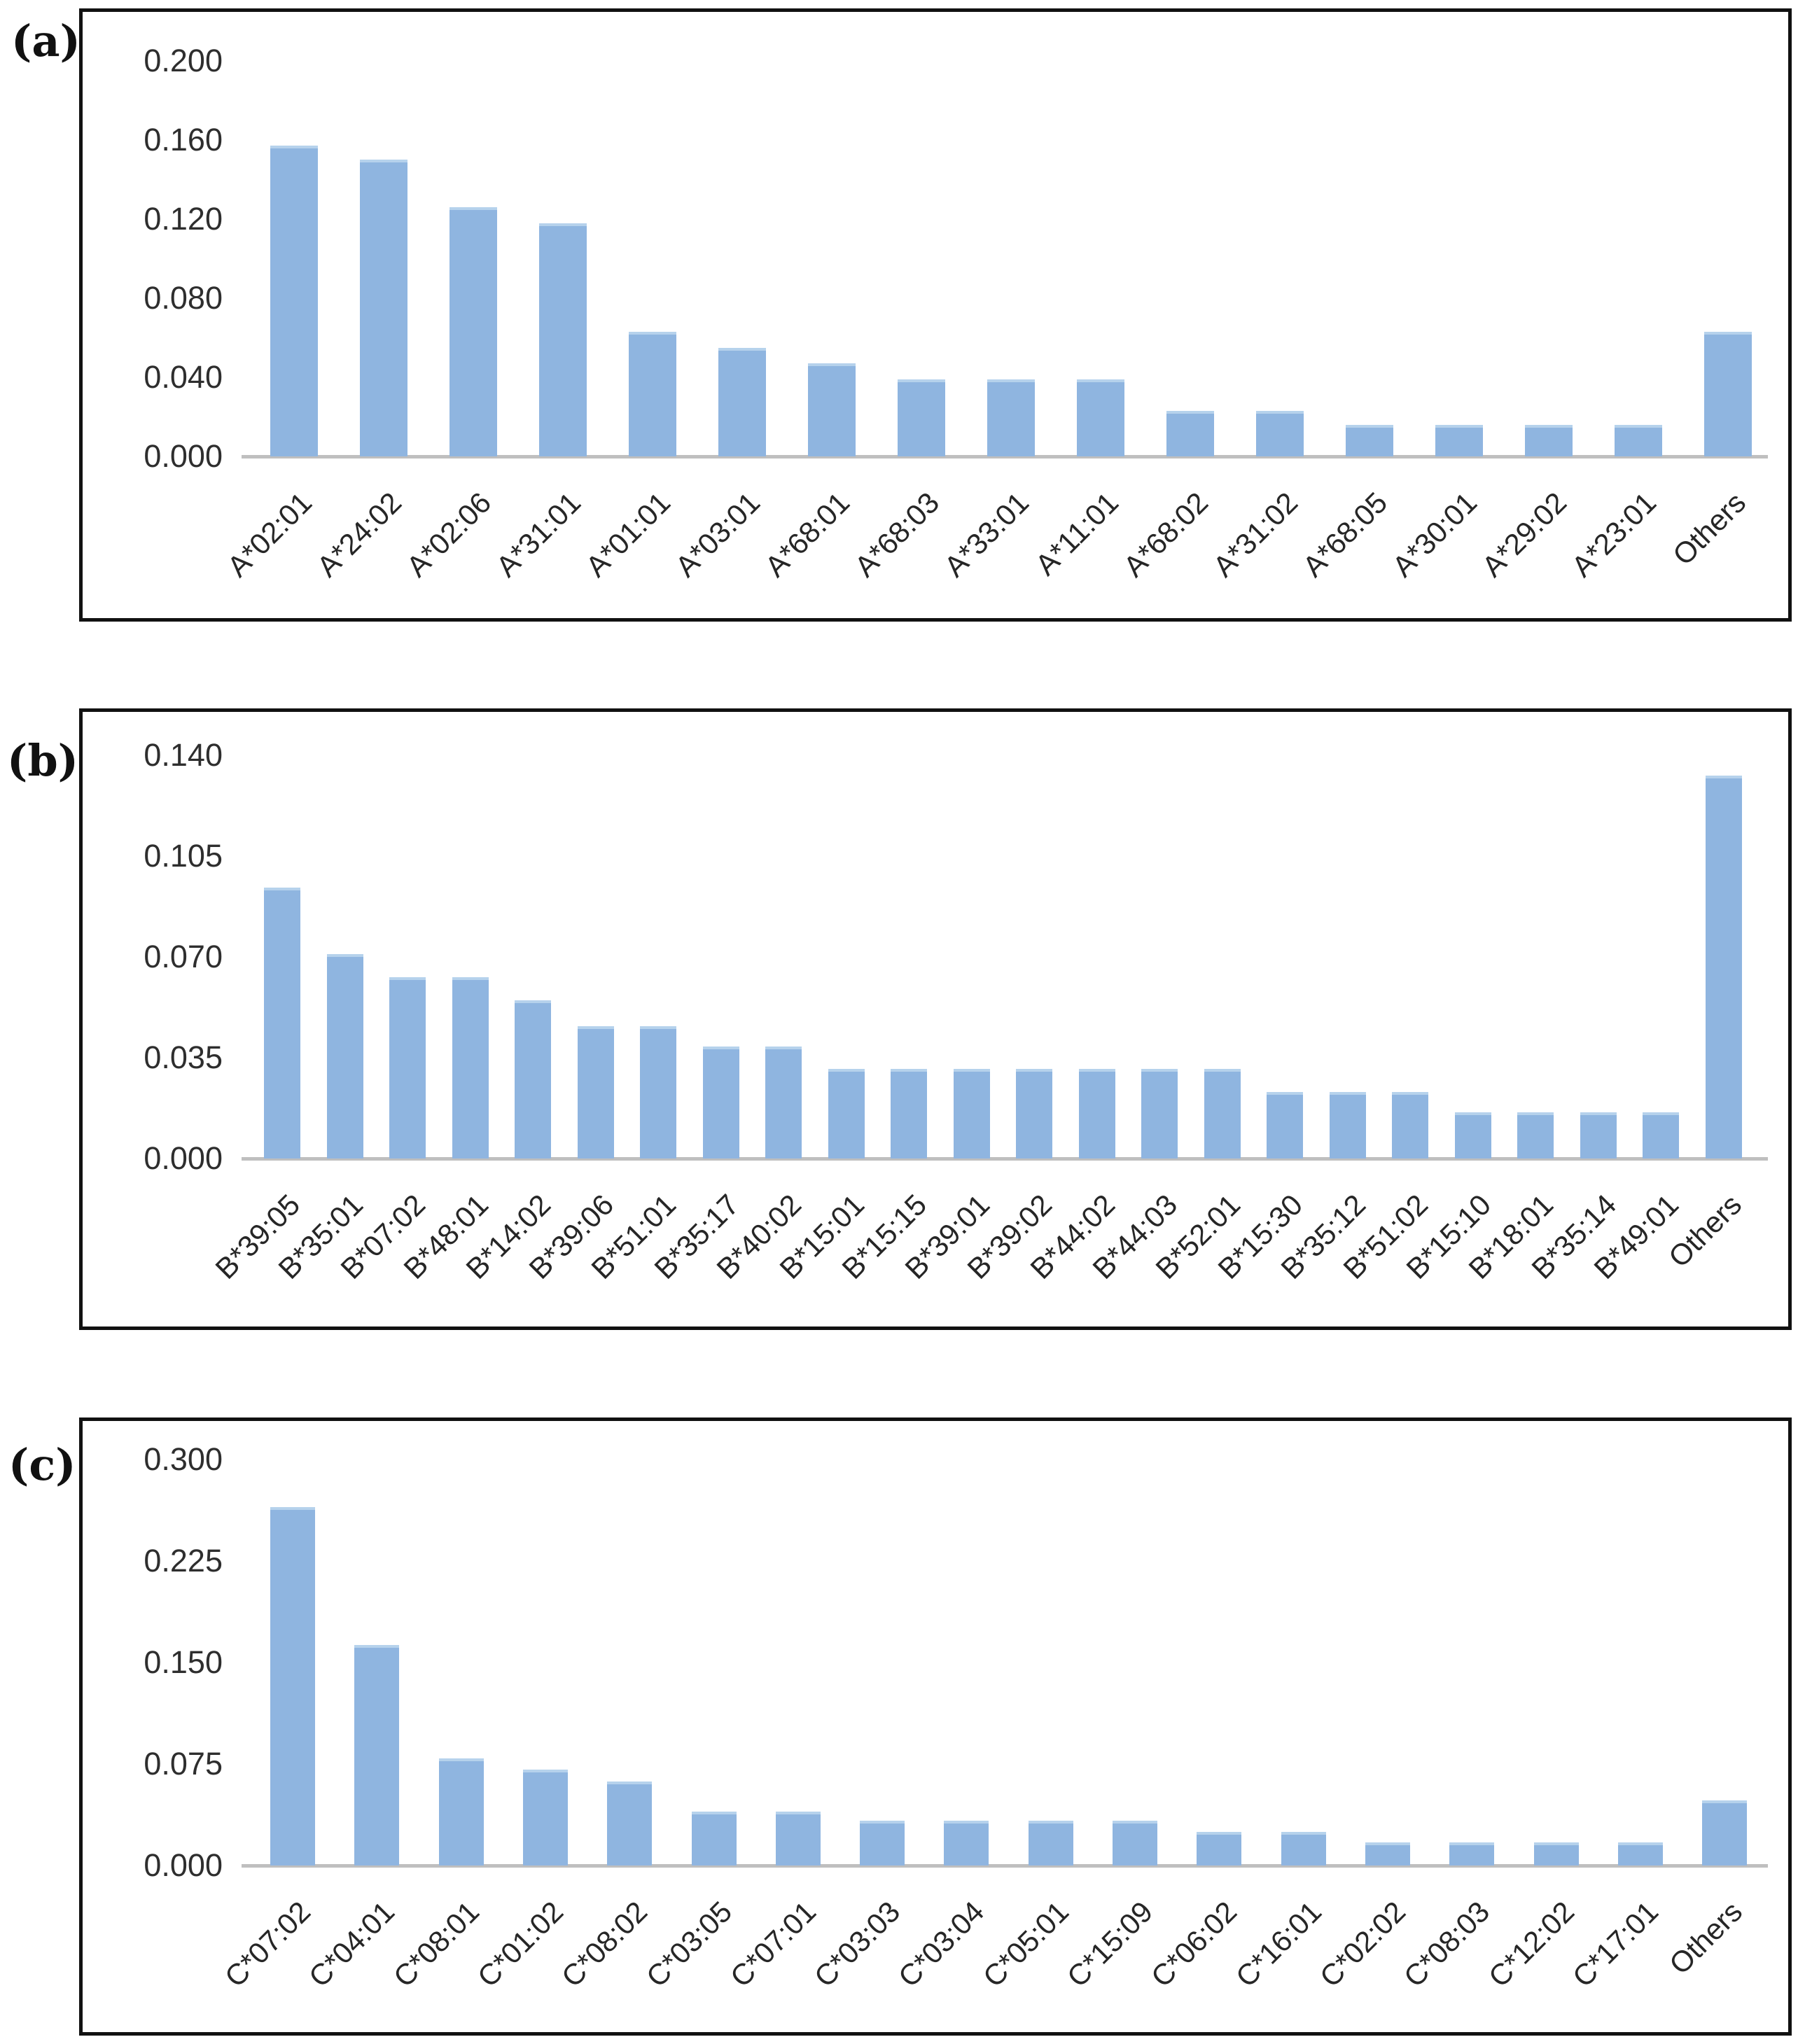  What do you see at coordinates (1190, 433) in the screenshot?
I see `bar-A*68:02` at bounding box center [1190, 433].